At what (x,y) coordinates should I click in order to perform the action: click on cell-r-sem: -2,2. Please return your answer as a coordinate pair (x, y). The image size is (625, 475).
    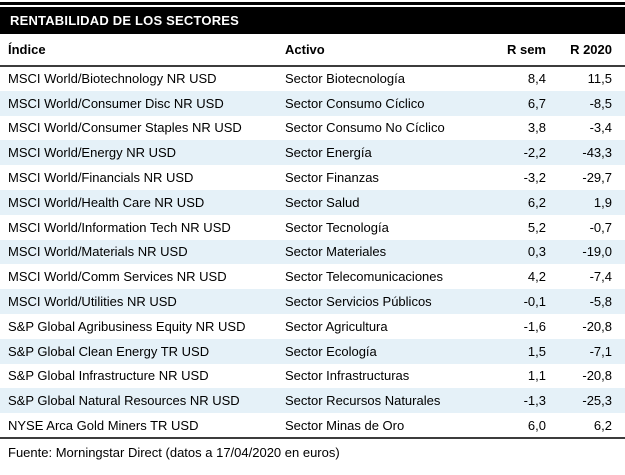
    Looking at the image, I should click on (534, 153).